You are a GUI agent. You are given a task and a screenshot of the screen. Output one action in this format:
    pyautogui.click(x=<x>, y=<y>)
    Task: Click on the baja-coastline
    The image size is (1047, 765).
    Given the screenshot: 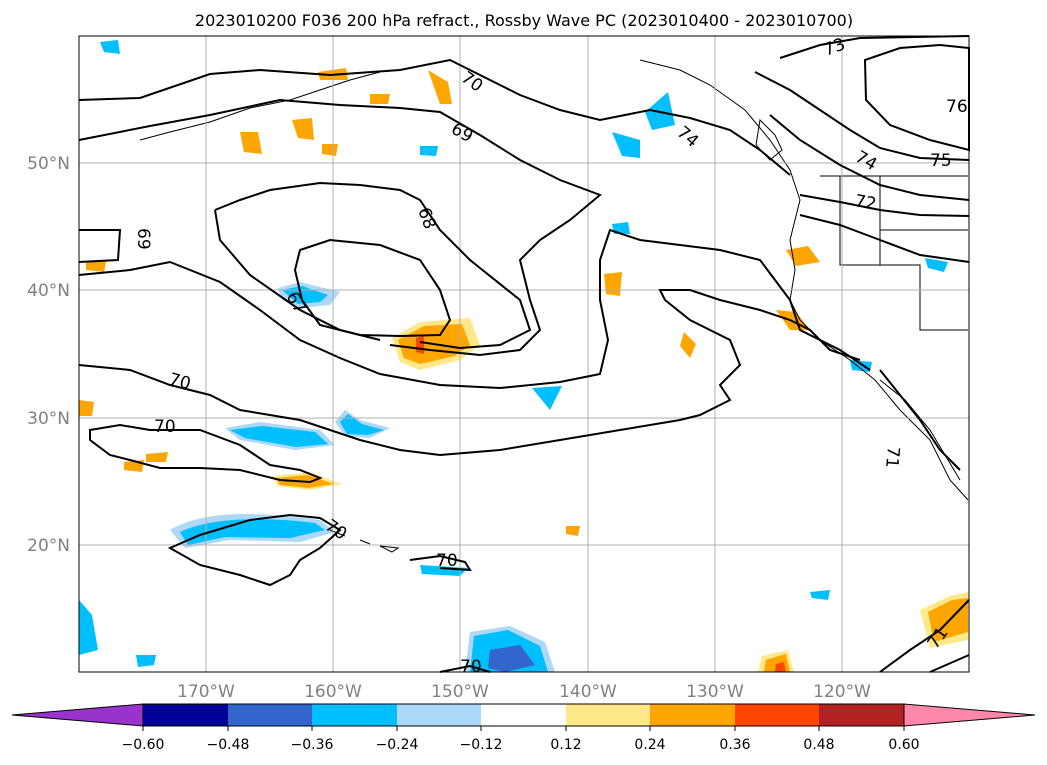 What is the action you would take?
    pyautogui.click(x=920, y=430)
    